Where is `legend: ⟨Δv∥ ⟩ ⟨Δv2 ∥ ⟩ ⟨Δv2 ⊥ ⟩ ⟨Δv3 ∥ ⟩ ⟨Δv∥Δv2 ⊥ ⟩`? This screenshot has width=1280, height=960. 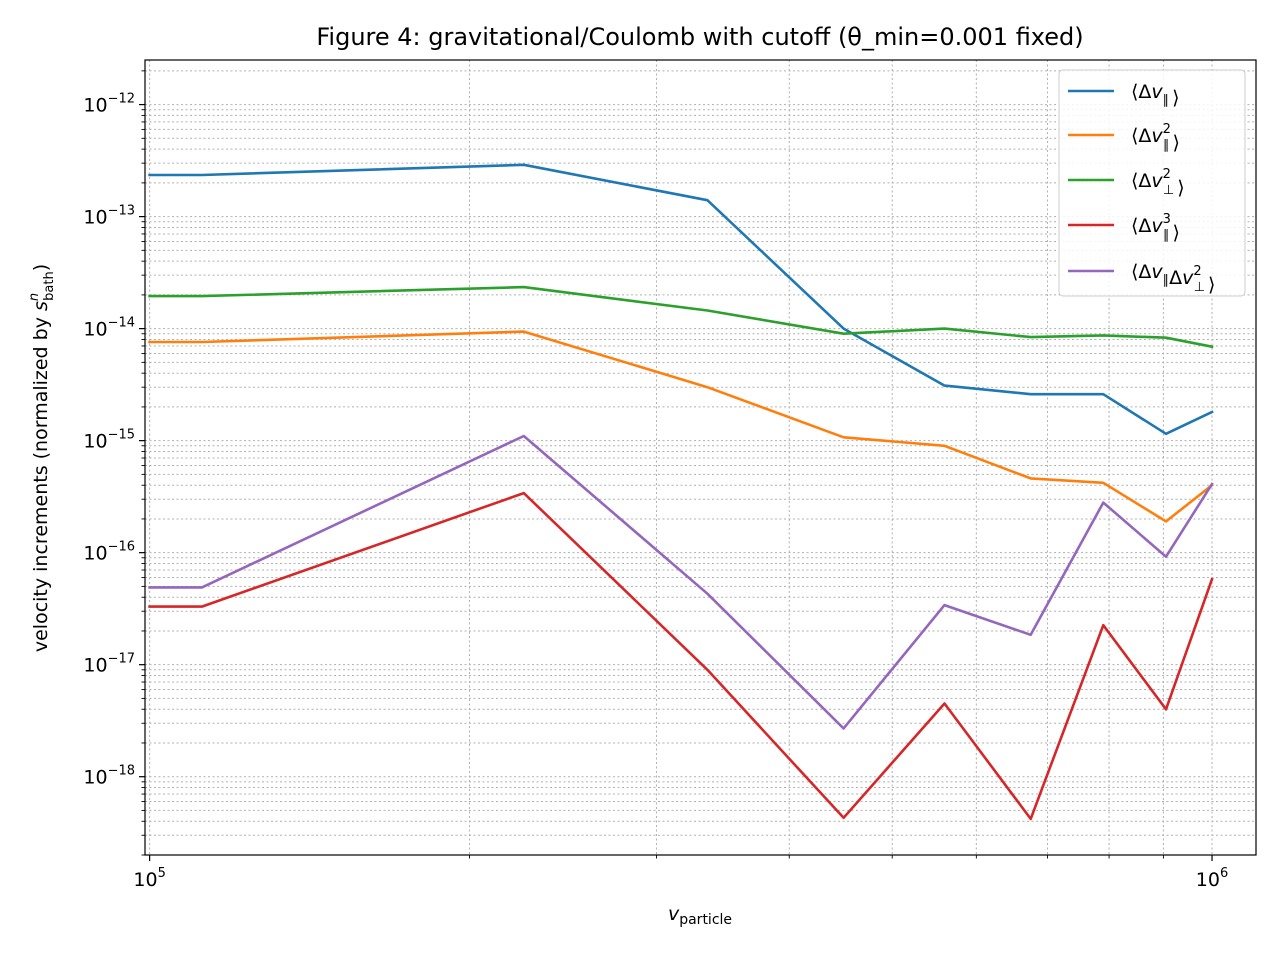
legend: ⟨Δv∥ ⟩ ⟨Δv2 ∥ ⟩ ⟨Δv2 ⊥ ⟩ ⟨Δv3 ∥ ⟩ ⟨Δv∥Δv2 ⊥ ⟩ is located at coordinates (1152, 183).